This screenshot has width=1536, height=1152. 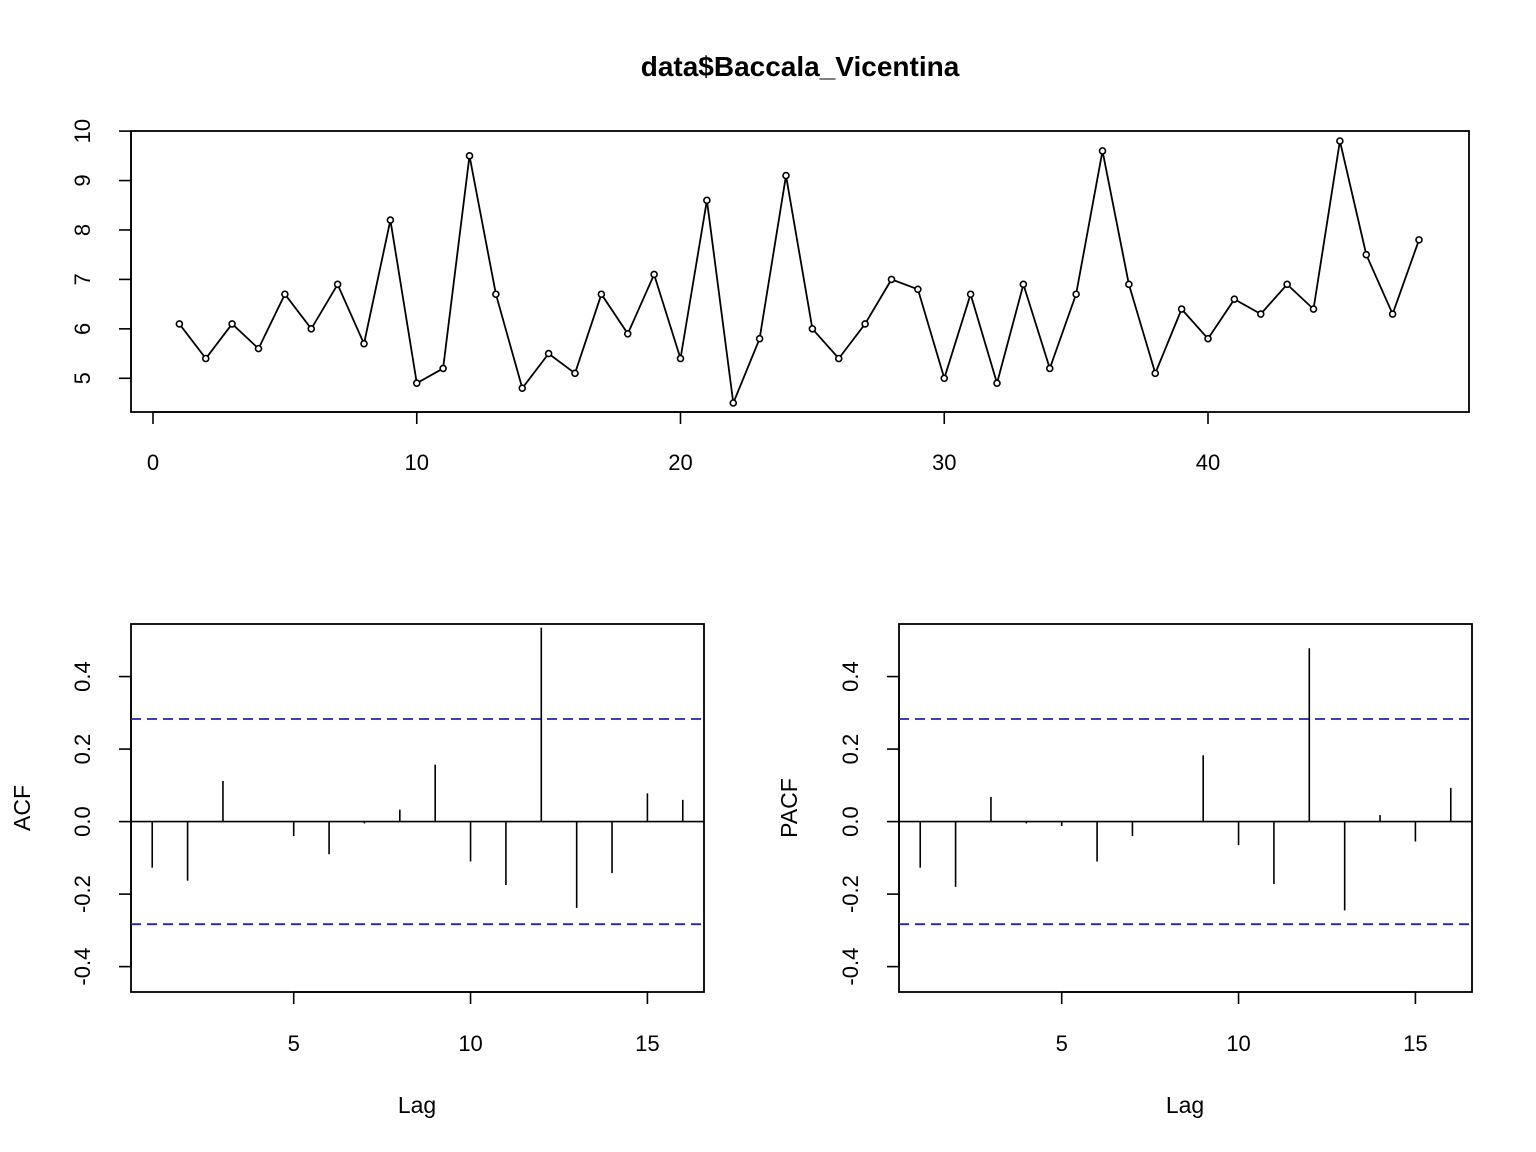 What do you see at coordinates (944, 462) in the screenshot?
I see `series-x-tick-label: 30` at bounding box center [944, 462].